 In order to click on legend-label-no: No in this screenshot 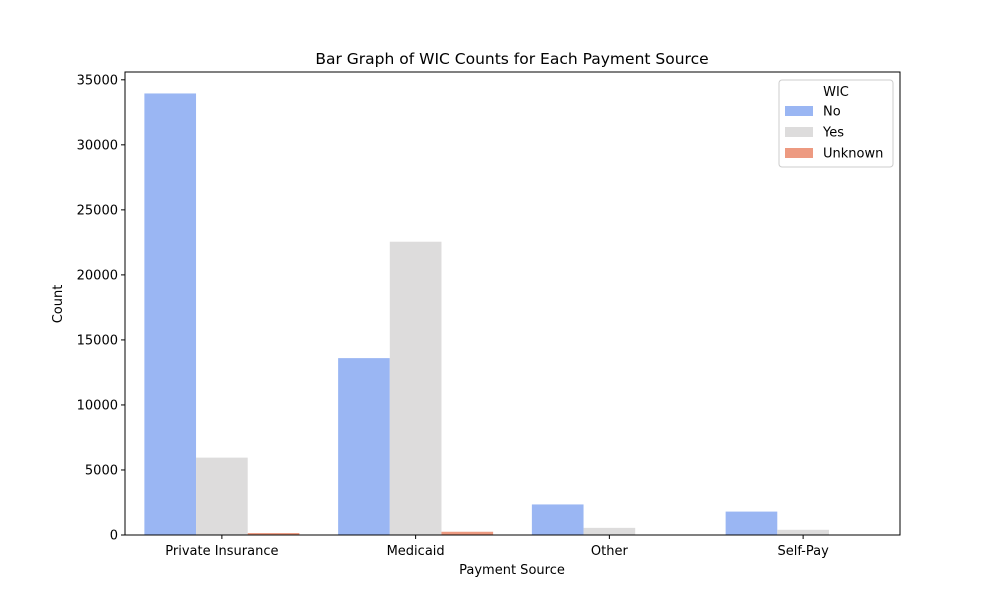, I will do `click(832, 112)`.